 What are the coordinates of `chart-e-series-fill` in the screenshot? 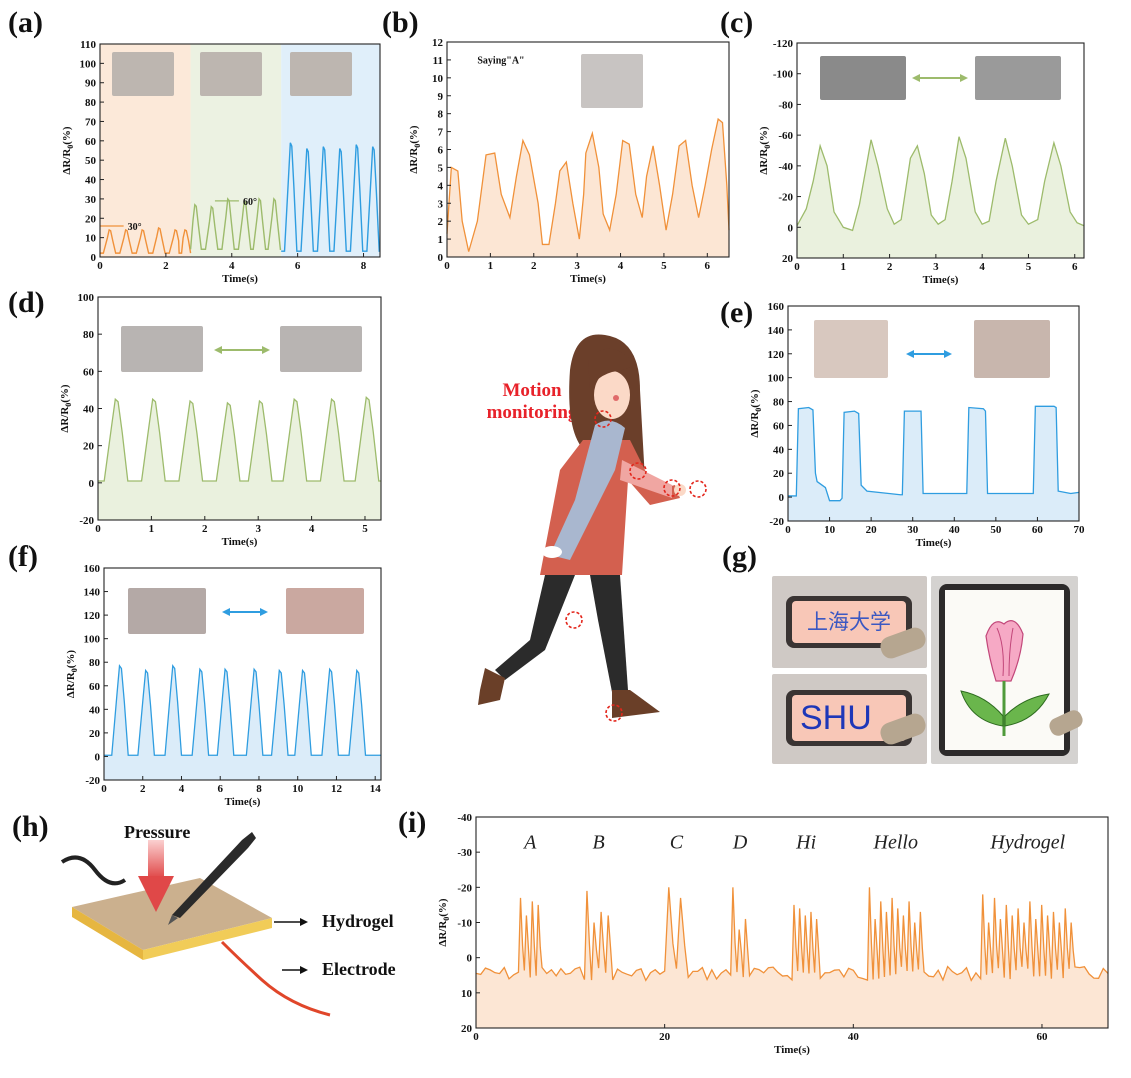 It's located at (933, 463).